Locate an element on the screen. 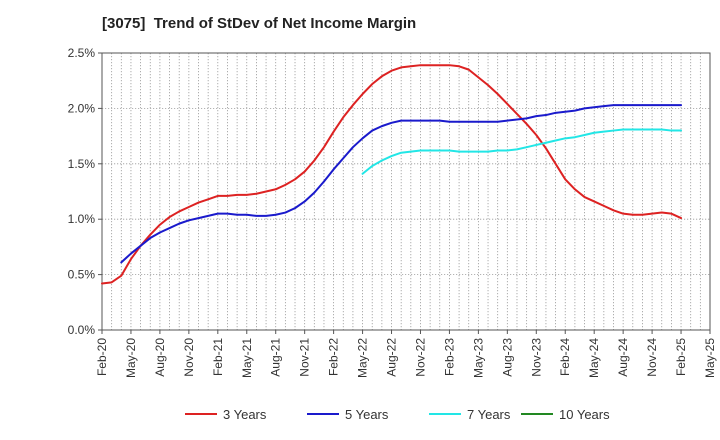 The height and width of the screenshot is (440, 720). y-tick-label: 0.0% is located at coordinates (82, 330).